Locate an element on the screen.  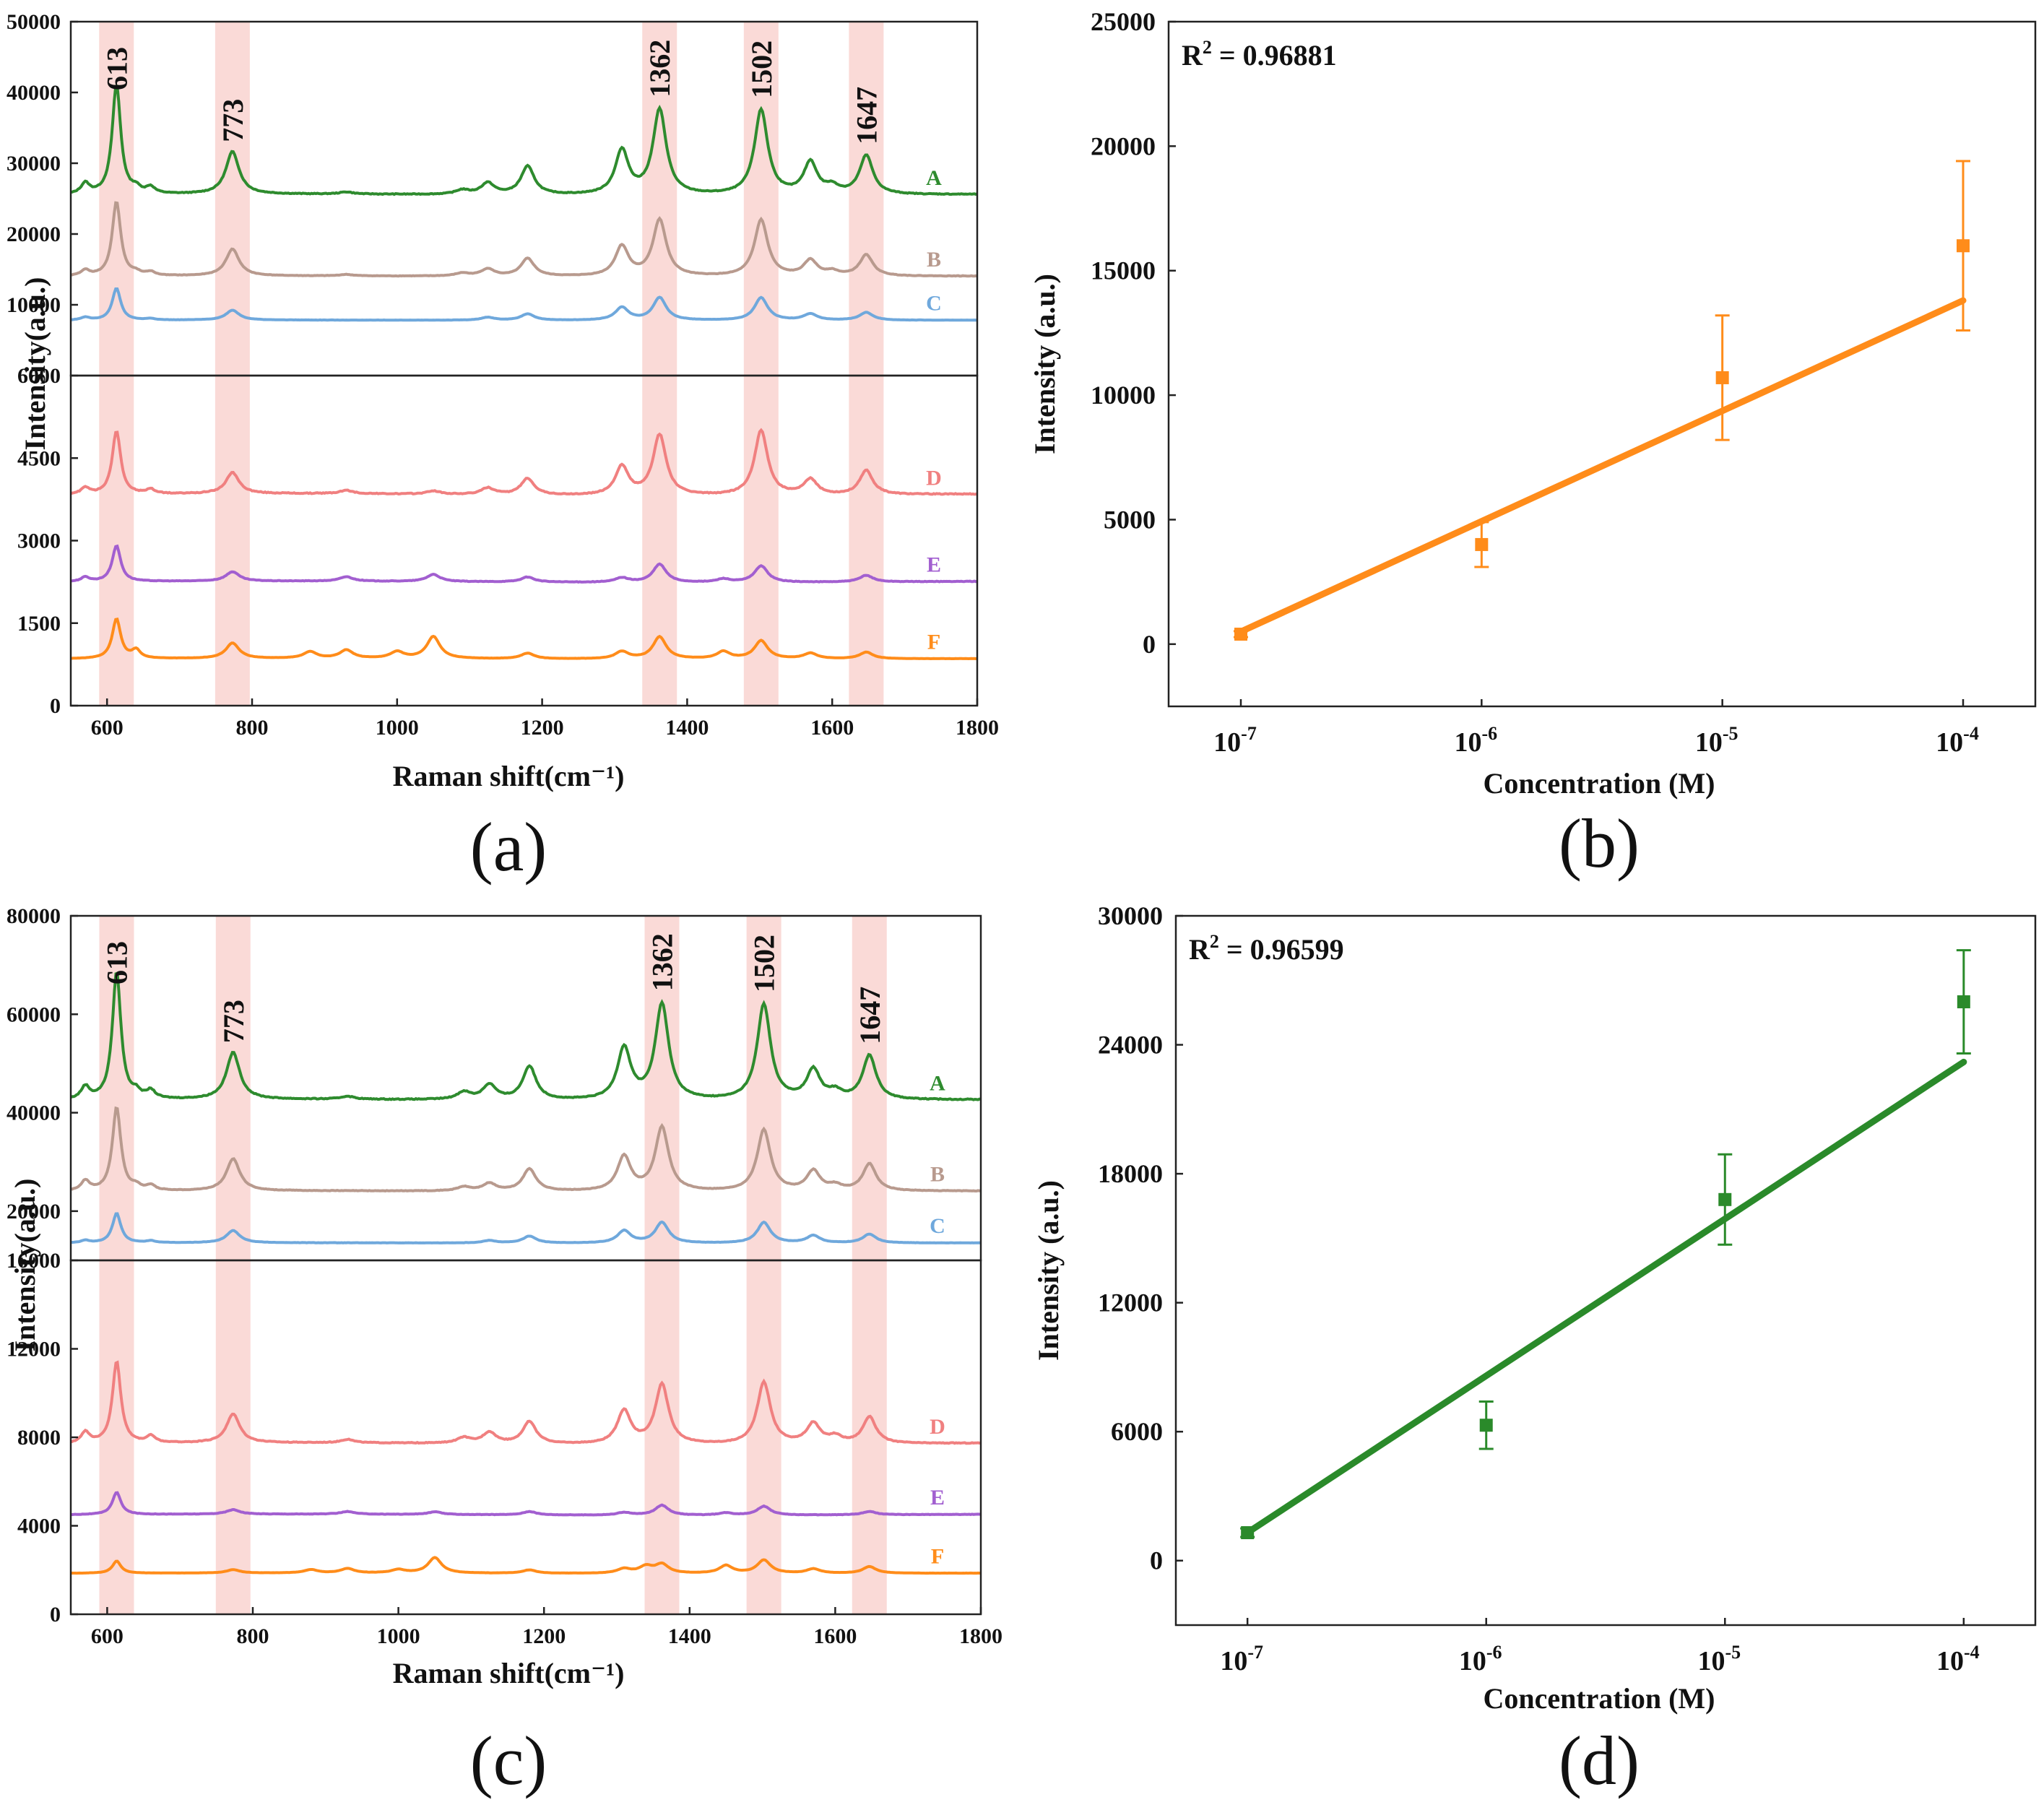
series-line-C is located at coordinates (524, 304).